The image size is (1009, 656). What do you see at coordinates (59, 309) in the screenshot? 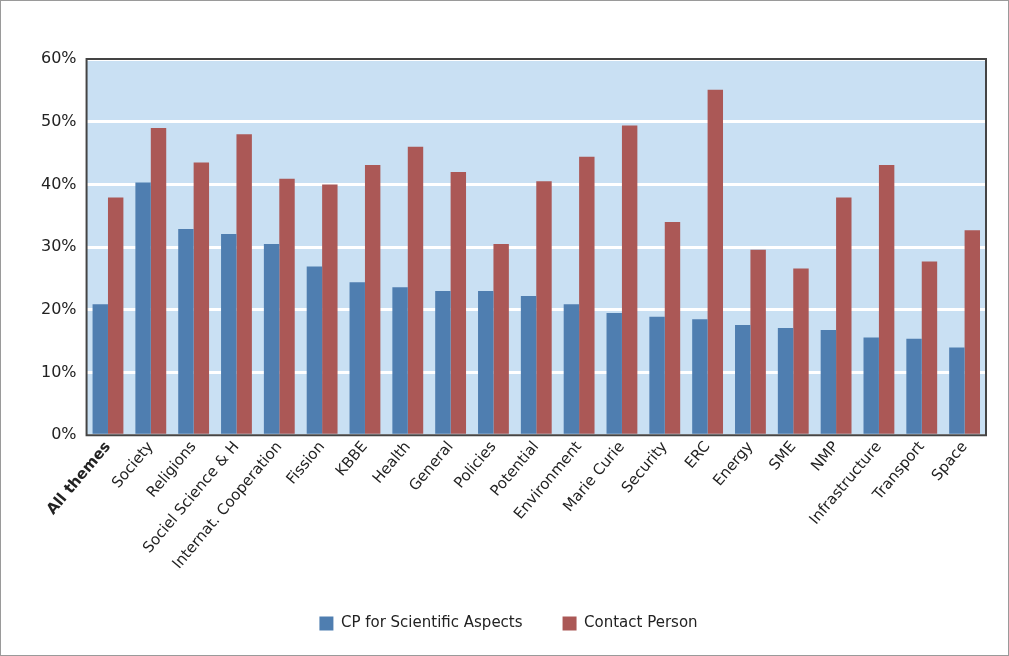
I see `y-tick-label: 20%` at bounding box center [59, 309].